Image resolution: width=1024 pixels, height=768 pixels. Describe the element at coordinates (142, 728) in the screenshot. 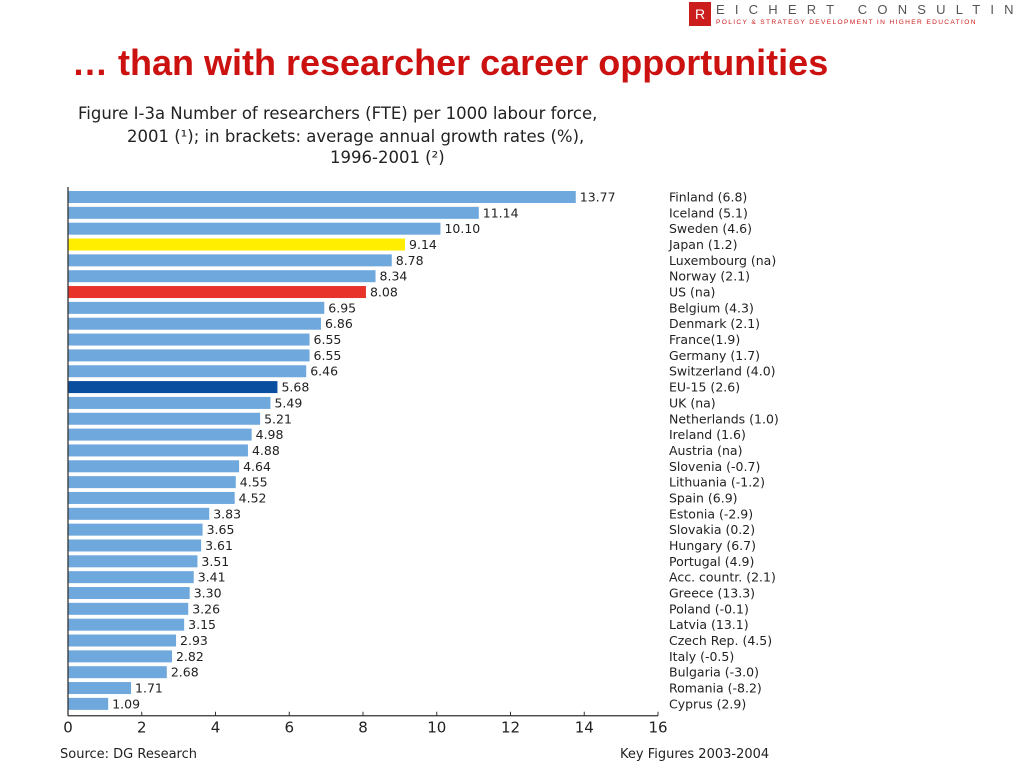

I see `x-tick-label-1: 2` at that location.